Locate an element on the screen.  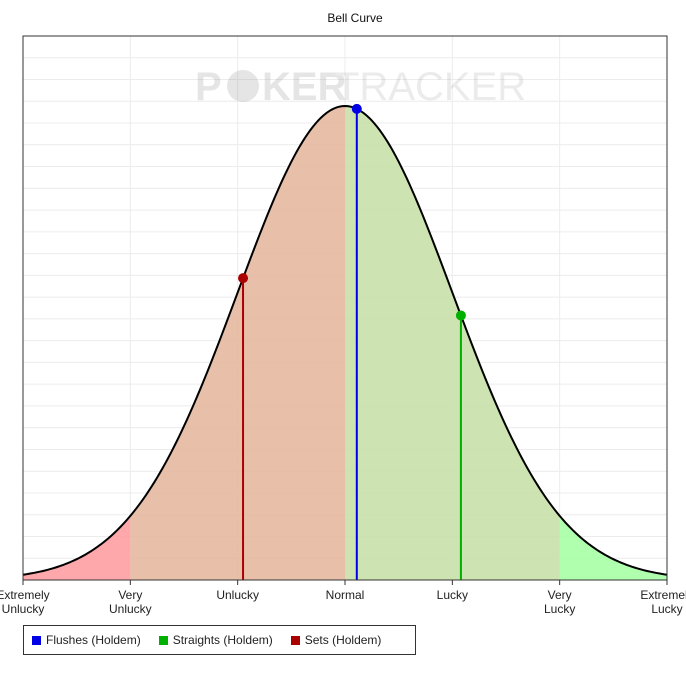
legend-item: Sets (Holdem) is located at coordinates (336, 640).